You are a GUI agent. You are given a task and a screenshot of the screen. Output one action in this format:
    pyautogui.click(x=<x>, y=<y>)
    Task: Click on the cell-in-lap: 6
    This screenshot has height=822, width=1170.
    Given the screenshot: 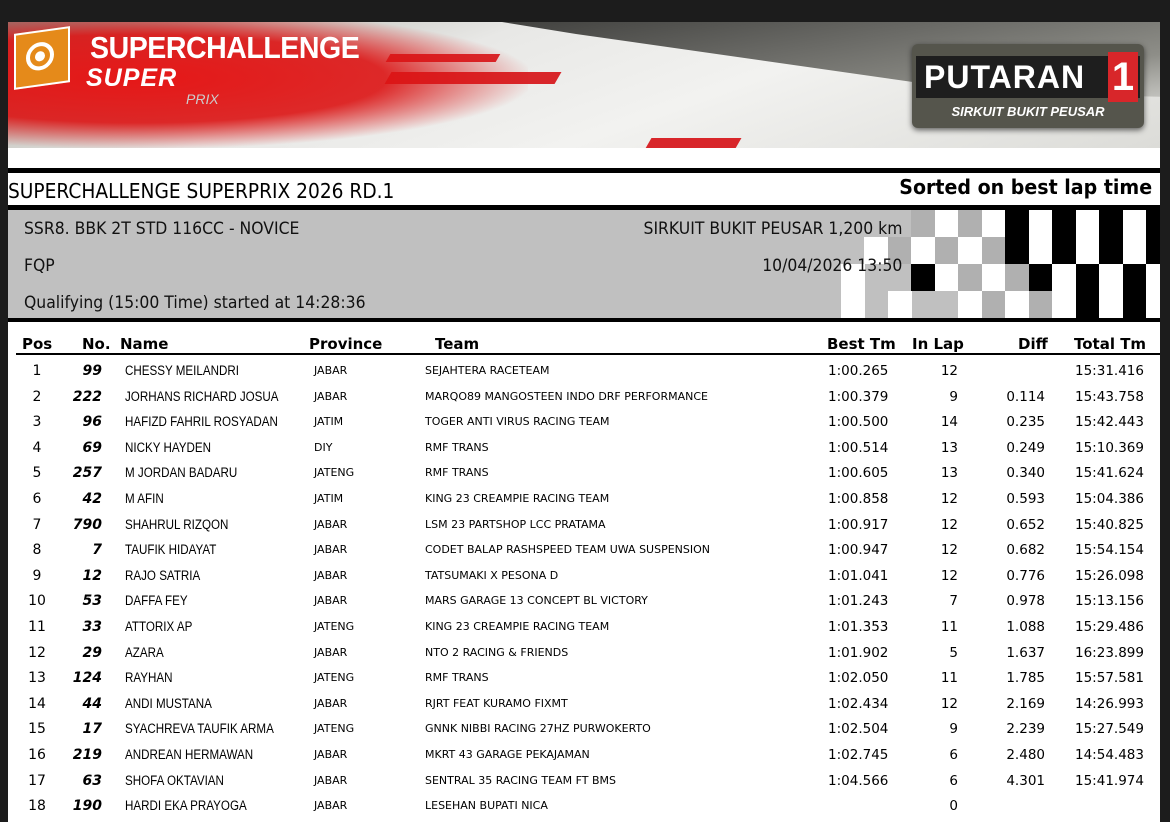 What is the action you would take?
    pyautogui.click(x=953, y=780)
    